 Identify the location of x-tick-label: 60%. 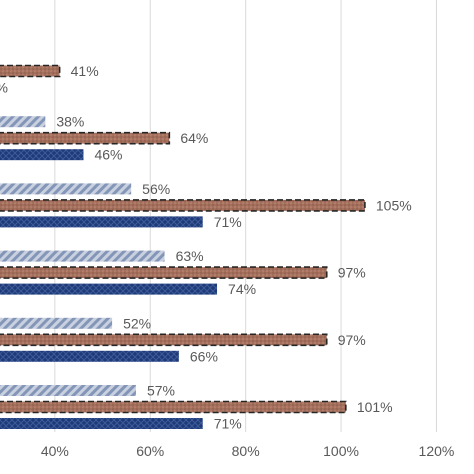
(150, 451).